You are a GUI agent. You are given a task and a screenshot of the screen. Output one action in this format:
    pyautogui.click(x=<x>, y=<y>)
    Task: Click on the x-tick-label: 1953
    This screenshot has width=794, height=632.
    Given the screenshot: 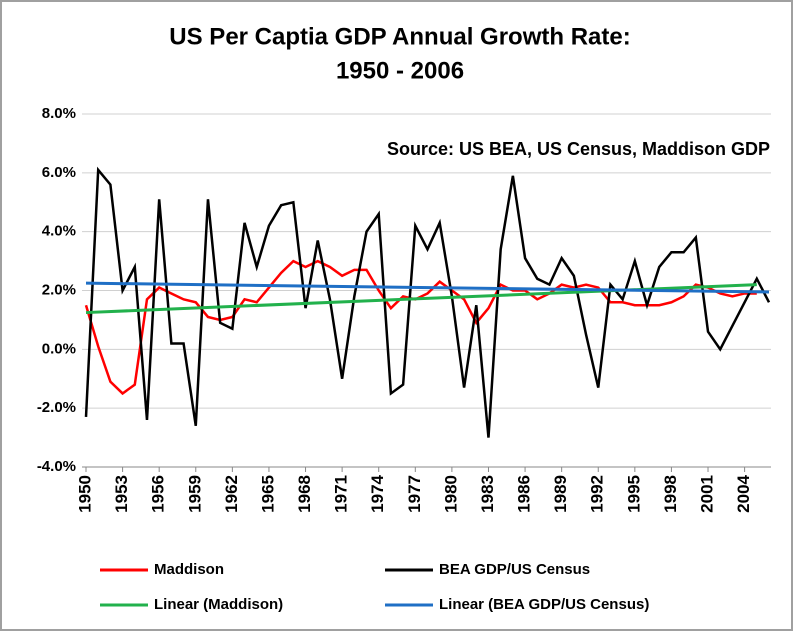 What is the action you would take?
    pyautogui.click(x=121, y=494)
    